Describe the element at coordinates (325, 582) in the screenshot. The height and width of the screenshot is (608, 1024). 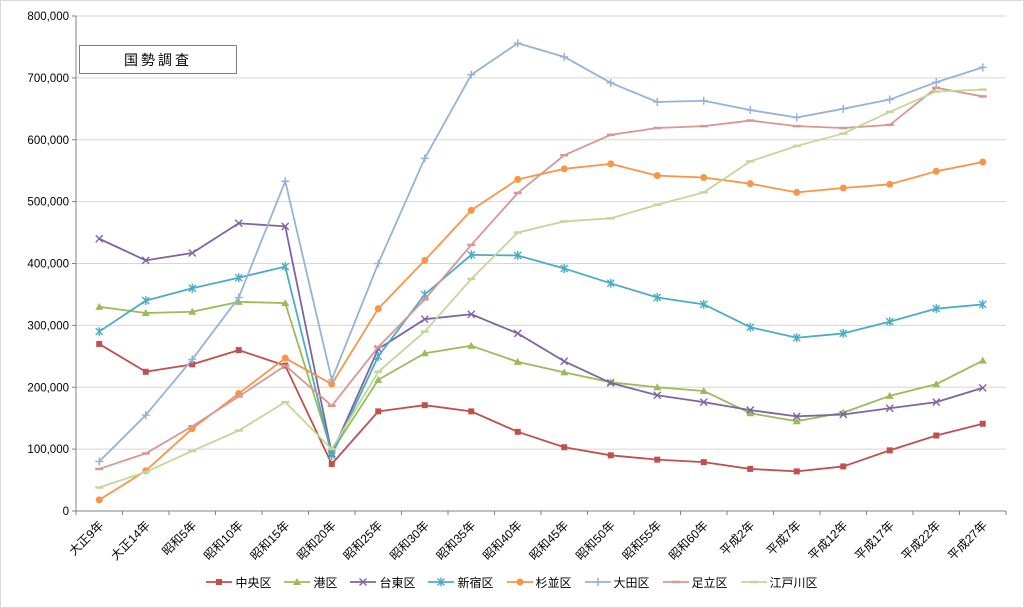
I see `legend-label: 港区` at that location.